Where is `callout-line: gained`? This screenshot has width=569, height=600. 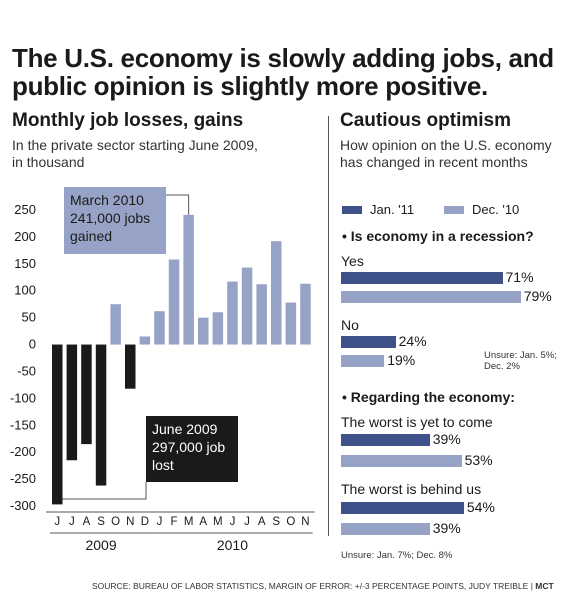 callout-line: gained is located at coordinates (91, 236).